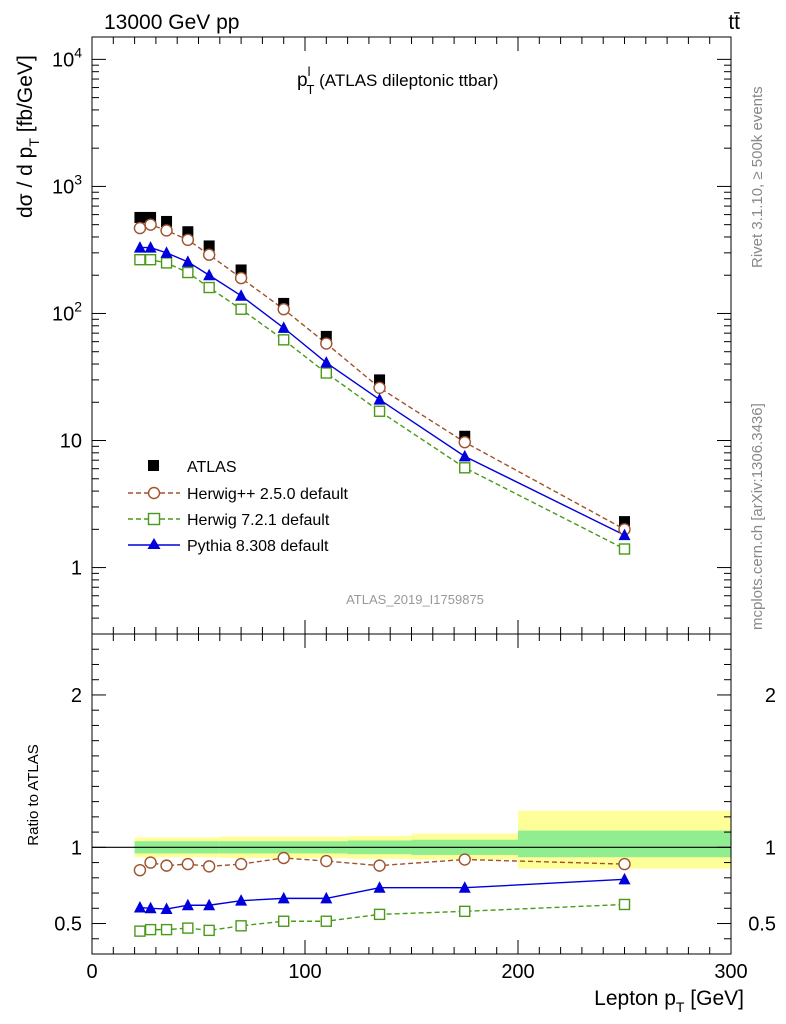  Describe the element at coordinates (33, 794) in the screenshot. I see `ratio-y-axis-label: Ratio to ATLAS` at that location.